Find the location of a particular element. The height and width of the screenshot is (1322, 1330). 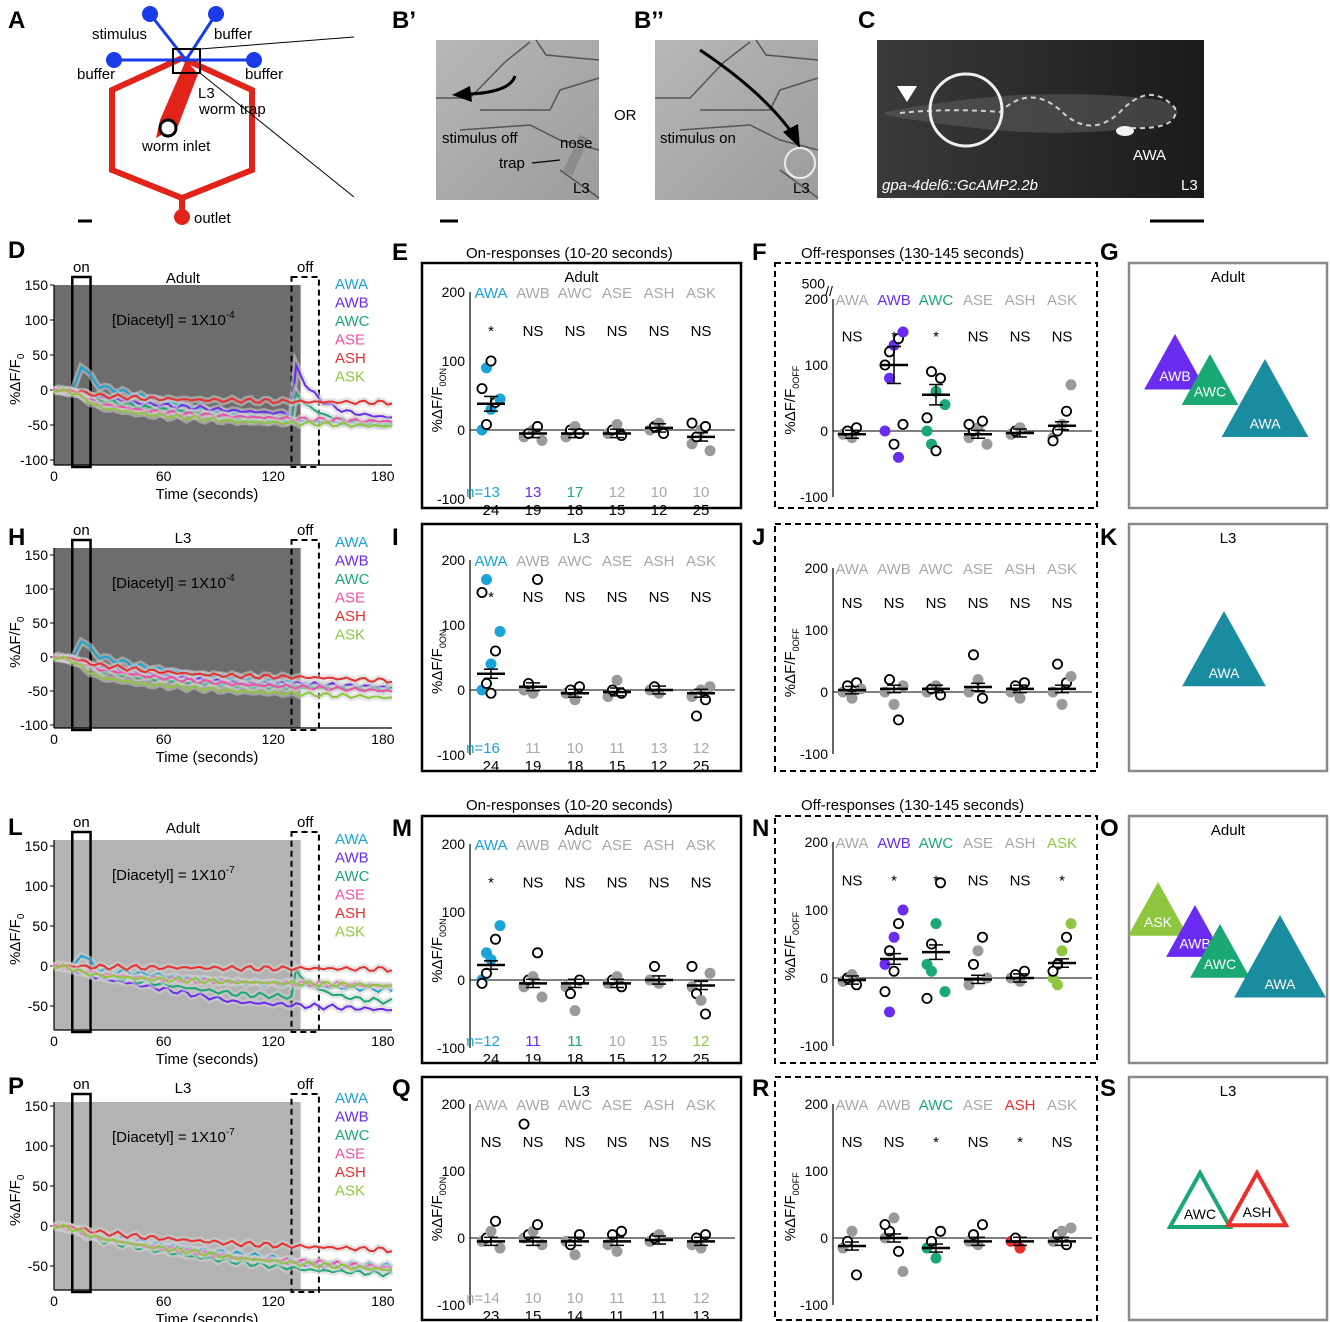

on-window is located at coordinates (81, 635).